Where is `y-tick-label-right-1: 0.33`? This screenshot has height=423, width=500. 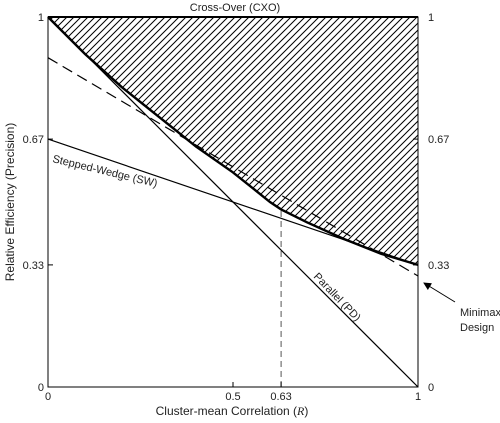
y-tick-label-right-1: 0.33 is located at coordinates (438, 266).